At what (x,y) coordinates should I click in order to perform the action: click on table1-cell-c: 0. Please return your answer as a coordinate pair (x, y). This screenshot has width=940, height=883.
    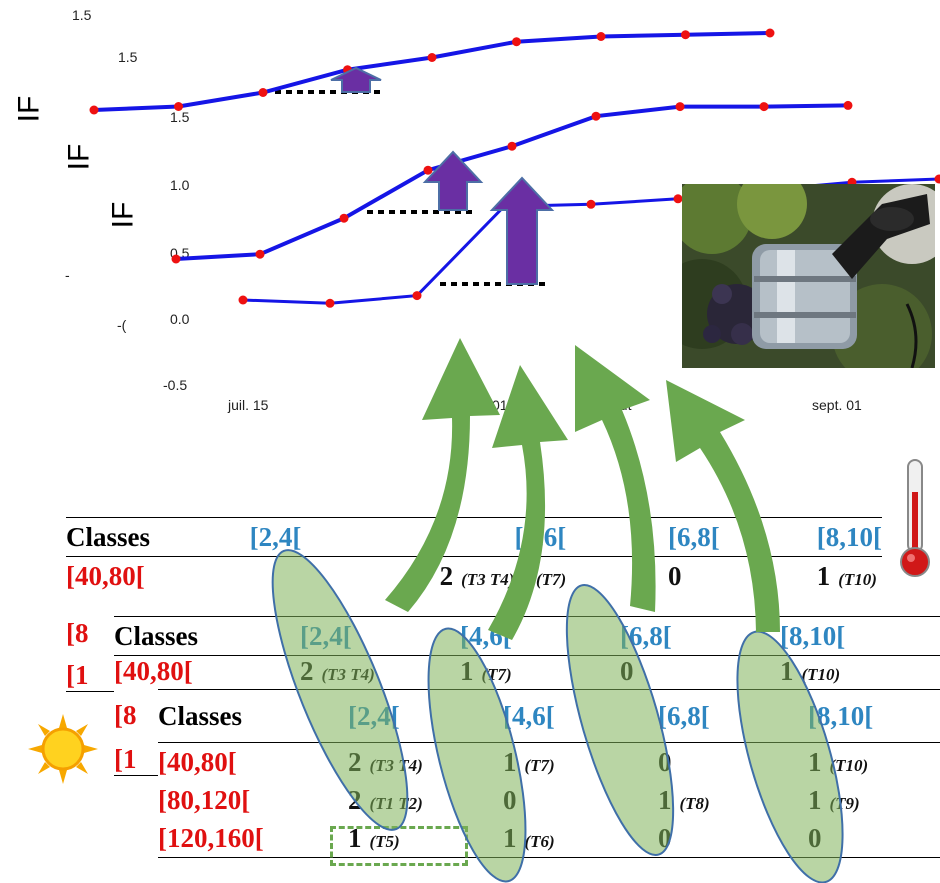
    Looking at the image, I should click on (742, 576).